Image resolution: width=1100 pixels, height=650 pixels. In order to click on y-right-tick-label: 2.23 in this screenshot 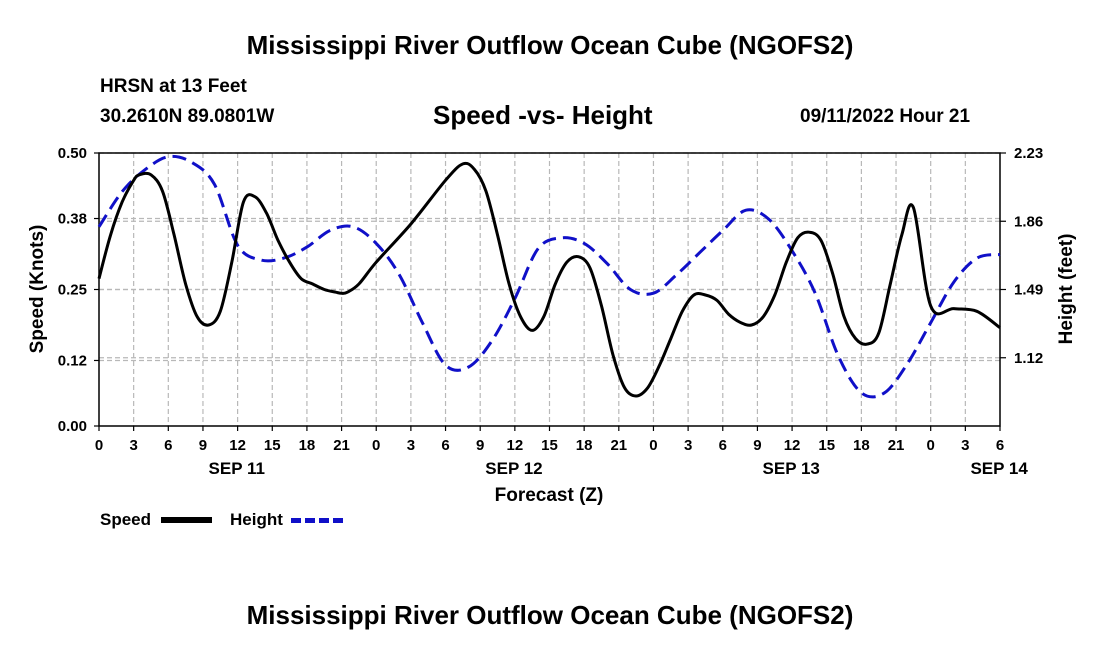, I will do `click(1028, 153)`.